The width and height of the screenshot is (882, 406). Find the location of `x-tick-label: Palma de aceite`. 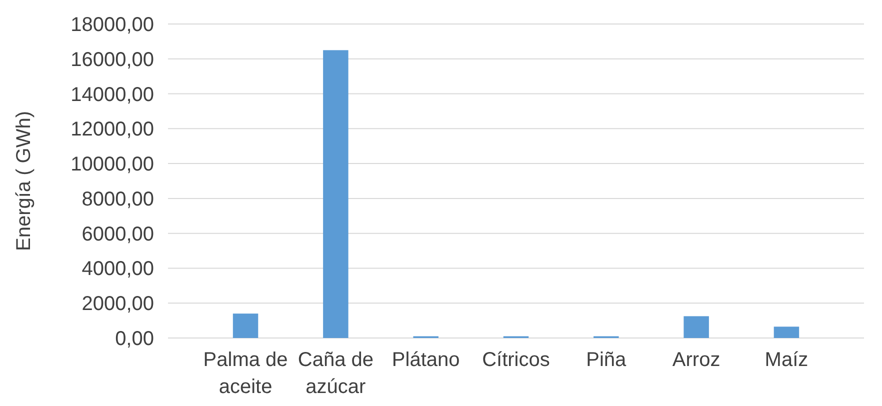

x-tick-label: Palma de aceite is located at coordinates (245, 373).